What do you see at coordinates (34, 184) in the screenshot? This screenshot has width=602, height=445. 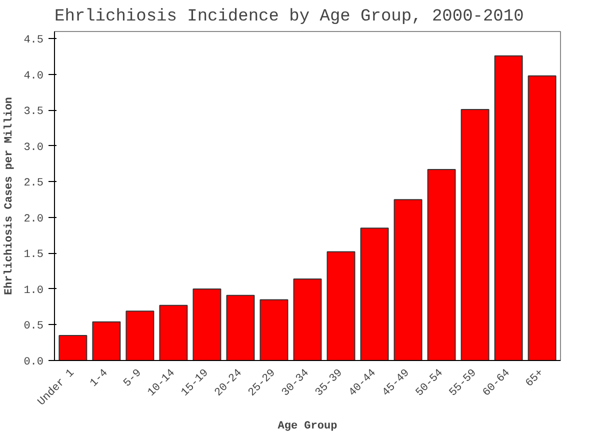 I see `y-tick-label: 2.5` at bounding box center [34, 184].